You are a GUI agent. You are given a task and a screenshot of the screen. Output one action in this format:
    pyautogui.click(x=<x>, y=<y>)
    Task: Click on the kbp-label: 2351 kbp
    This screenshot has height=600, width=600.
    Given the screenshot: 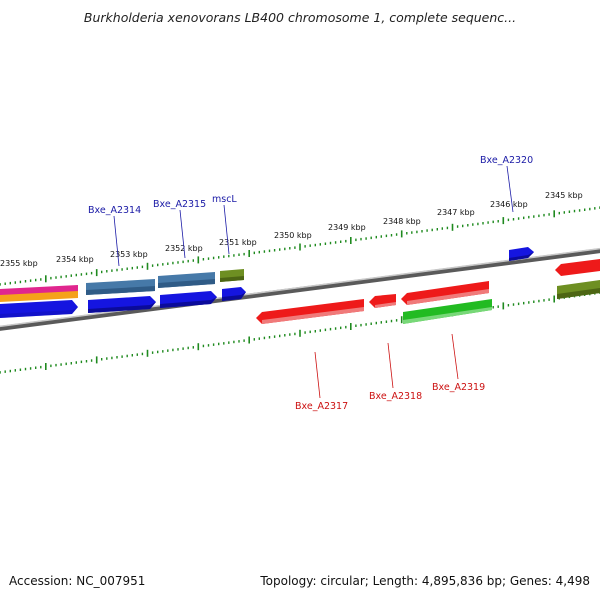 What is the action you would take?
    pyautogui.click(x=238, y=242)
    